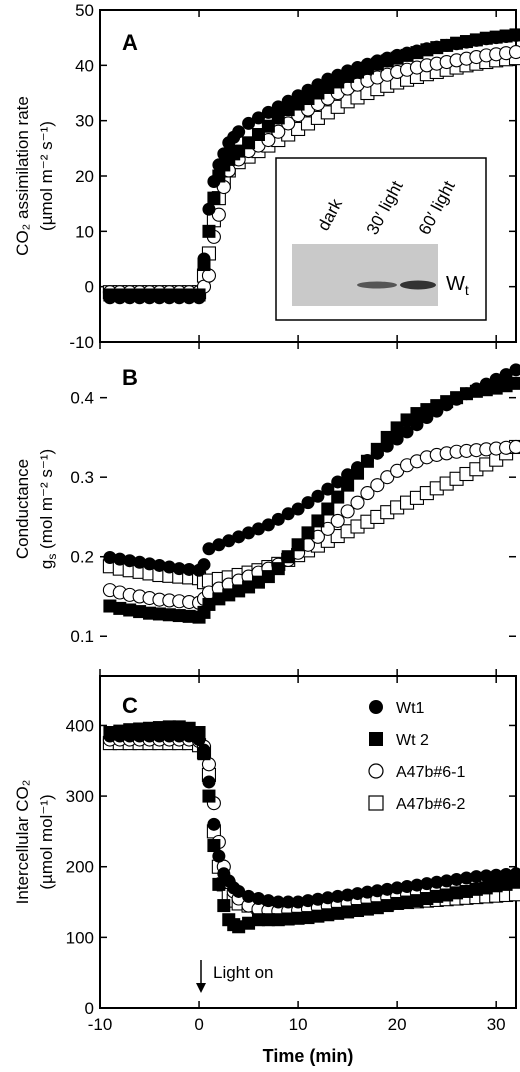  Describe the element at coordinates (130, 42) in the screenshot. I see `panel-label-a: A` at that location.